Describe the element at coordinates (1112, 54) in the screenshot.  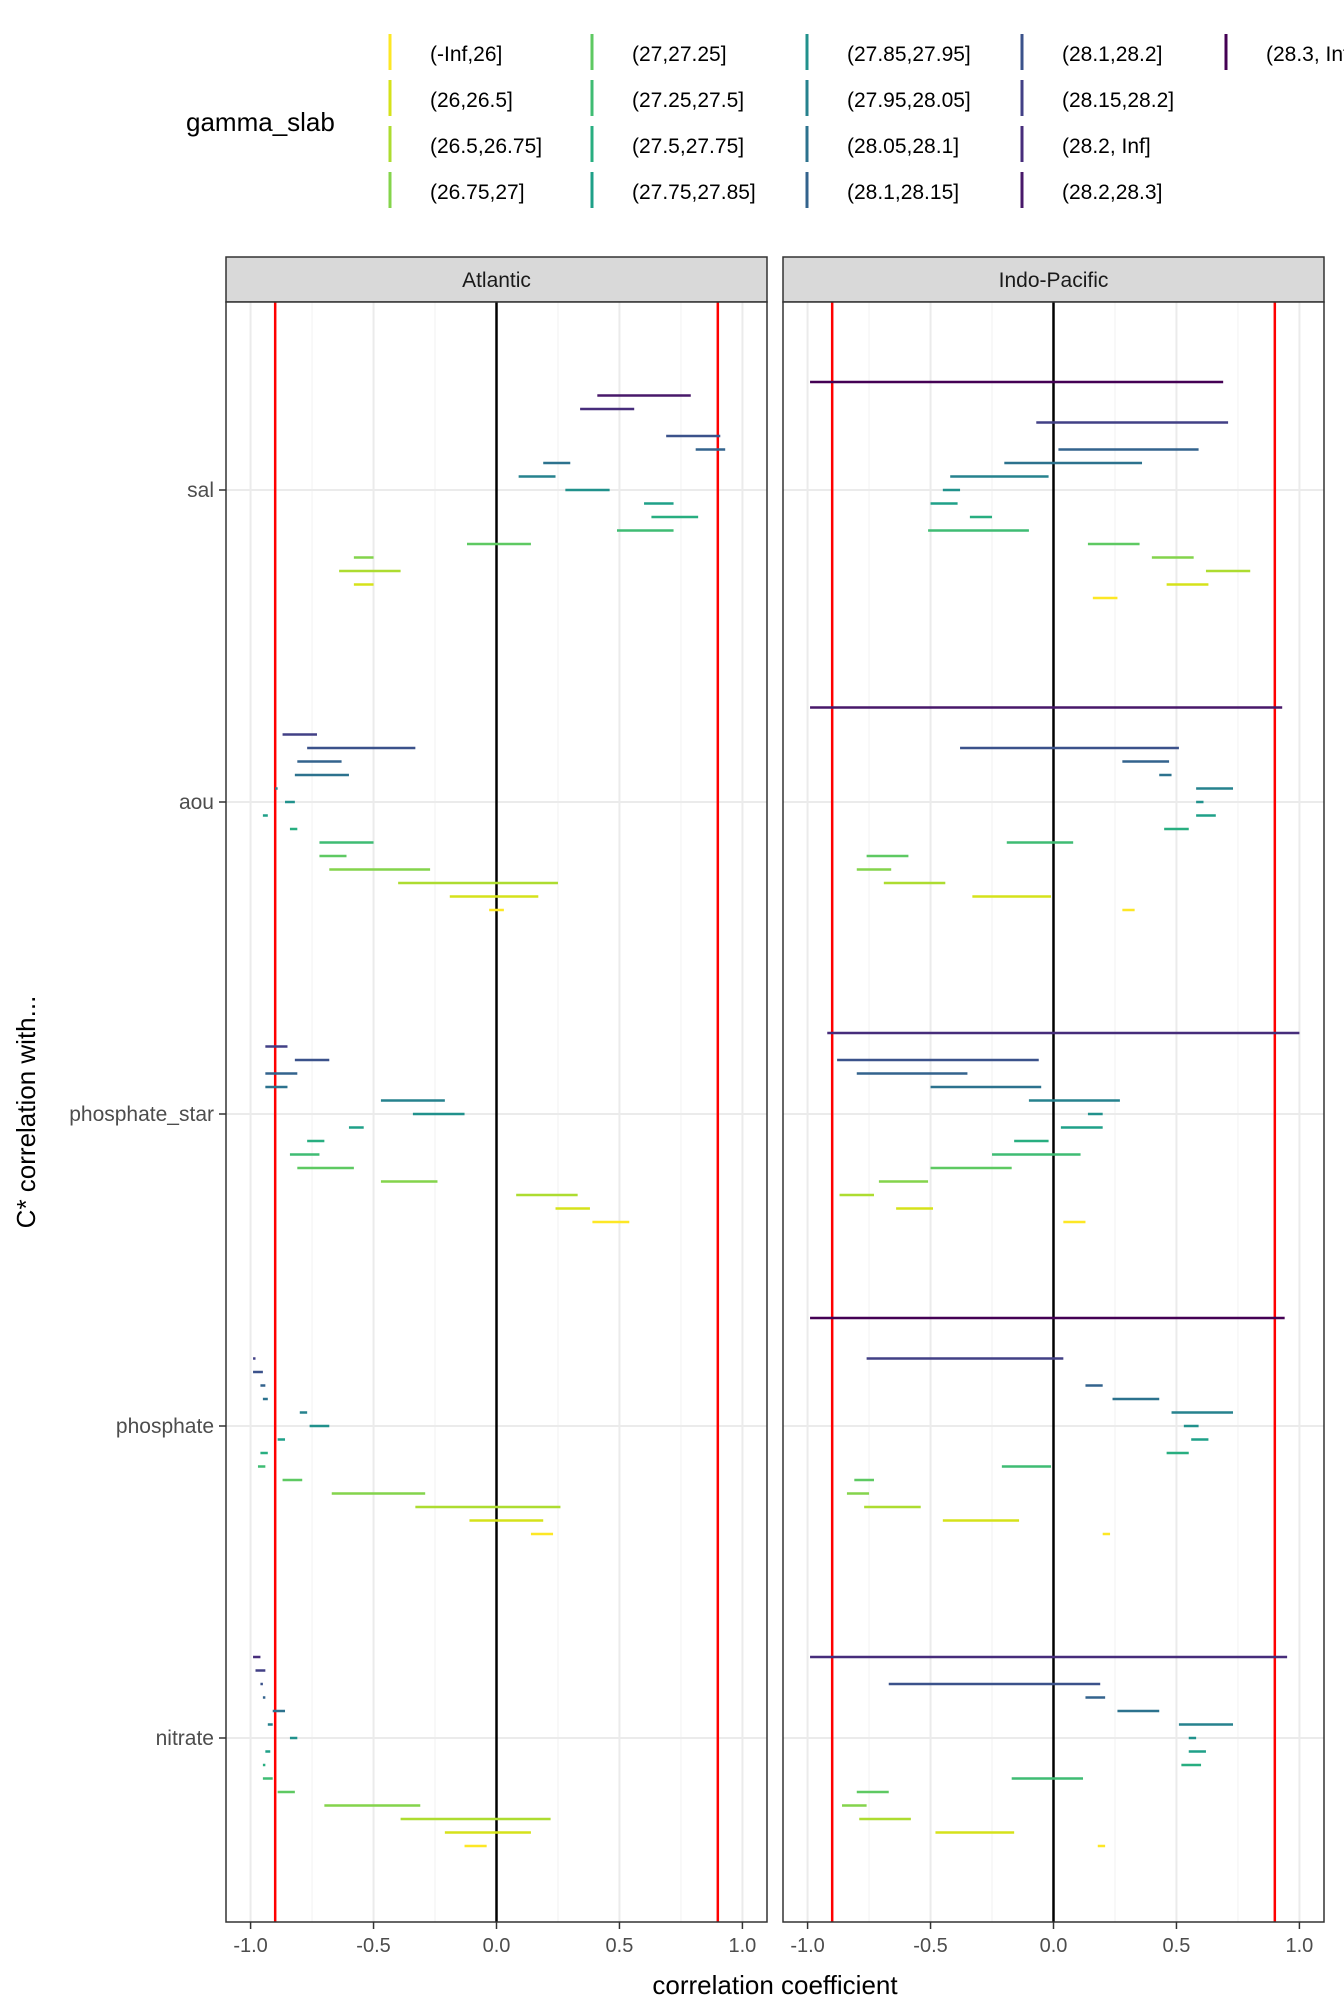
I see `legend-label: (28.1,28.2]` at that location.